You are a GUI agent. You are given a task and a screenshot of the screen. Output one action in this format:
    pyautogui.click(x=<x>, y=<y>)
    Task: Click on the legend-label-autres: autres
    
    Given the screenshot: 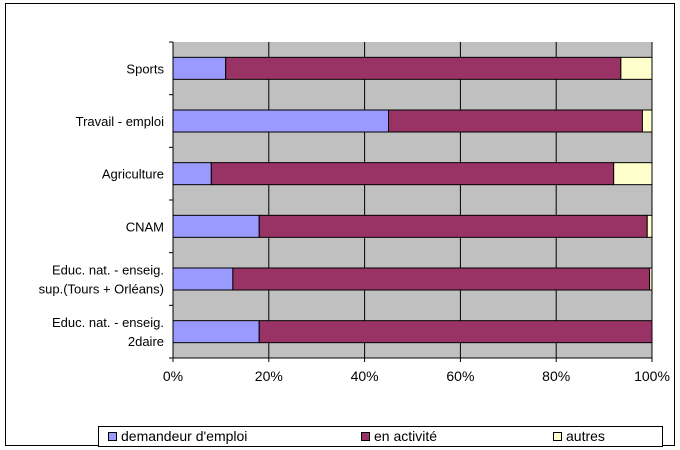 What is the action you would take?
    pyautogui.click(x=585, y=436)
    